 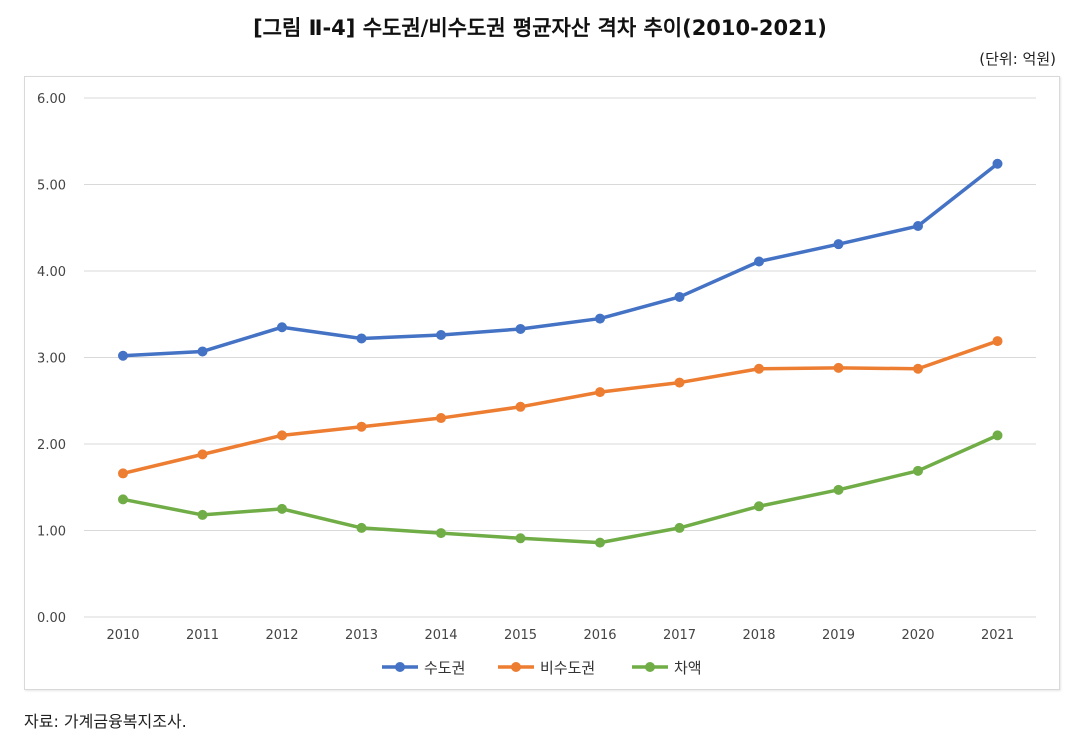 I want to click on y-tick-label: 0.00, so click(x=51, y=618).